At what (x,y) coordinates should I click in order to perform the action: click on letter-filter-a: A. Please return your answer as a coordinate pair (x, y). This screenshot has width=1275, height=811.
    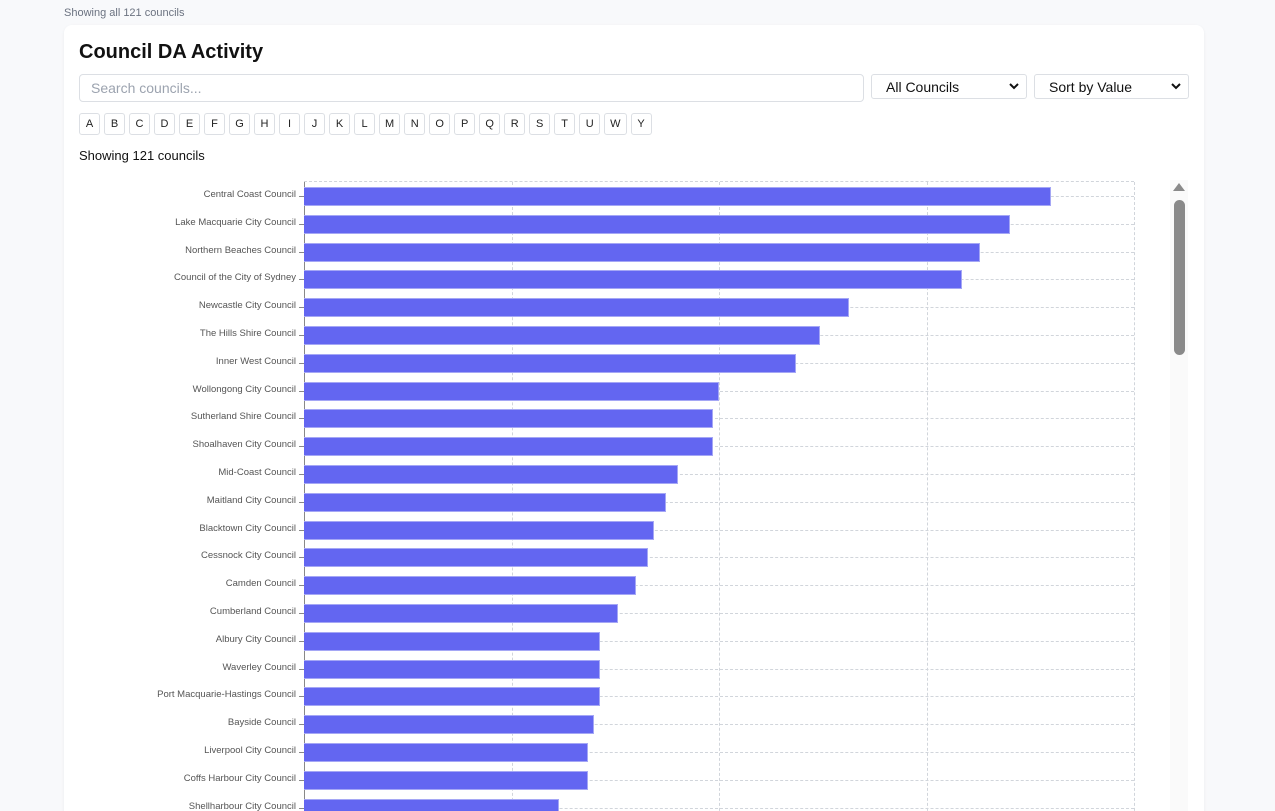
    Looking at the image, I should click on (89, 124).